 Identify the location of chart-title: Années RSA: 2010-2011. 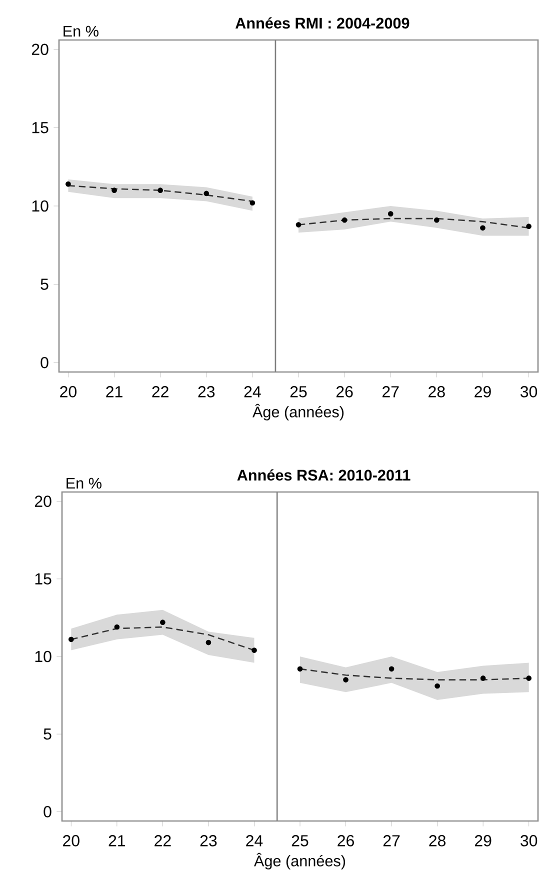
(323, 475).